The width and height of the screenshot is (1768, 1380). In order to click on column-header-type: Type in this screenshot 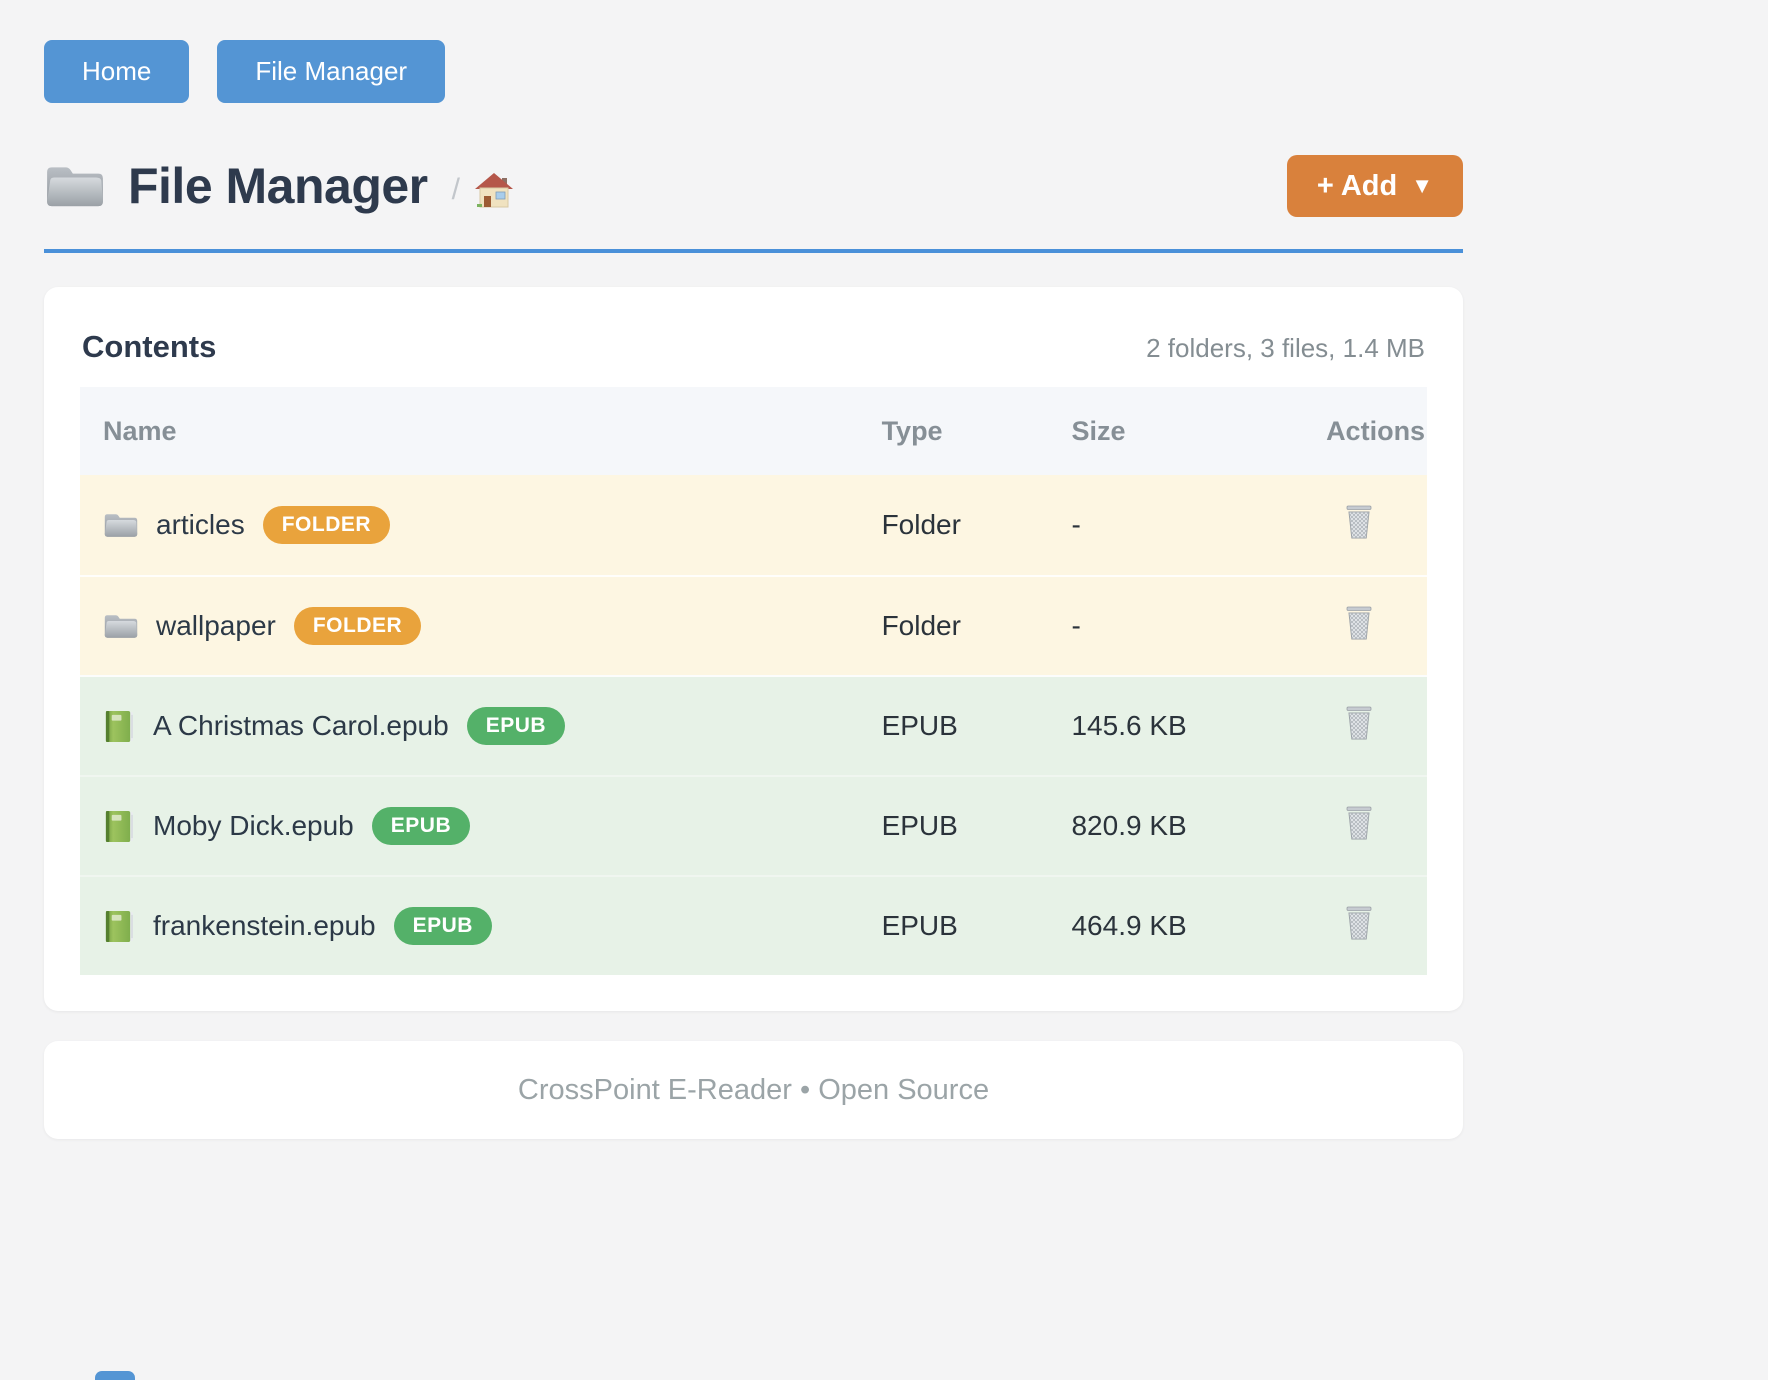, I will do `click(912, 430)`.